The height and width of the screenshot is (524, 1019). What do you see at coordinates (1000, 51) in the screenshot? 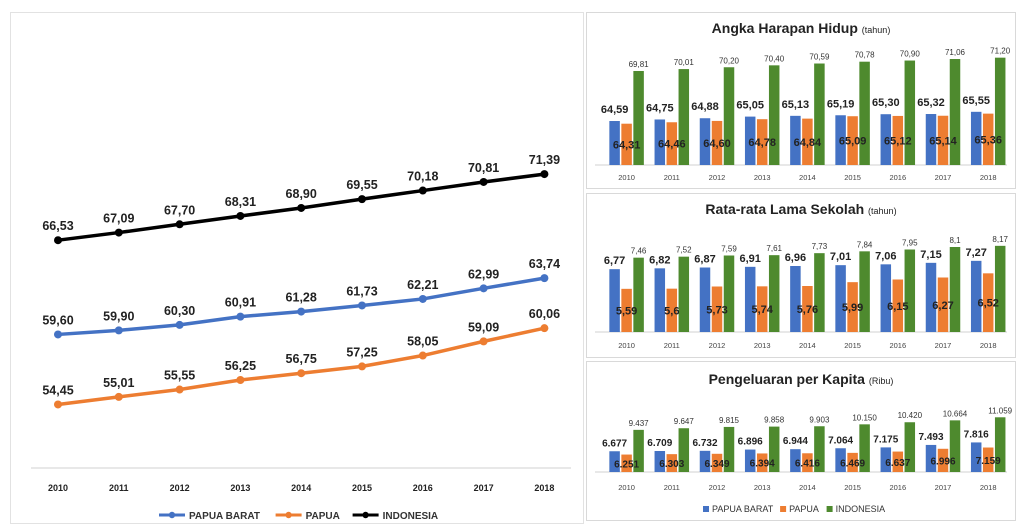
I see `data-label: 71,20` at bounding box center [1000, 51].